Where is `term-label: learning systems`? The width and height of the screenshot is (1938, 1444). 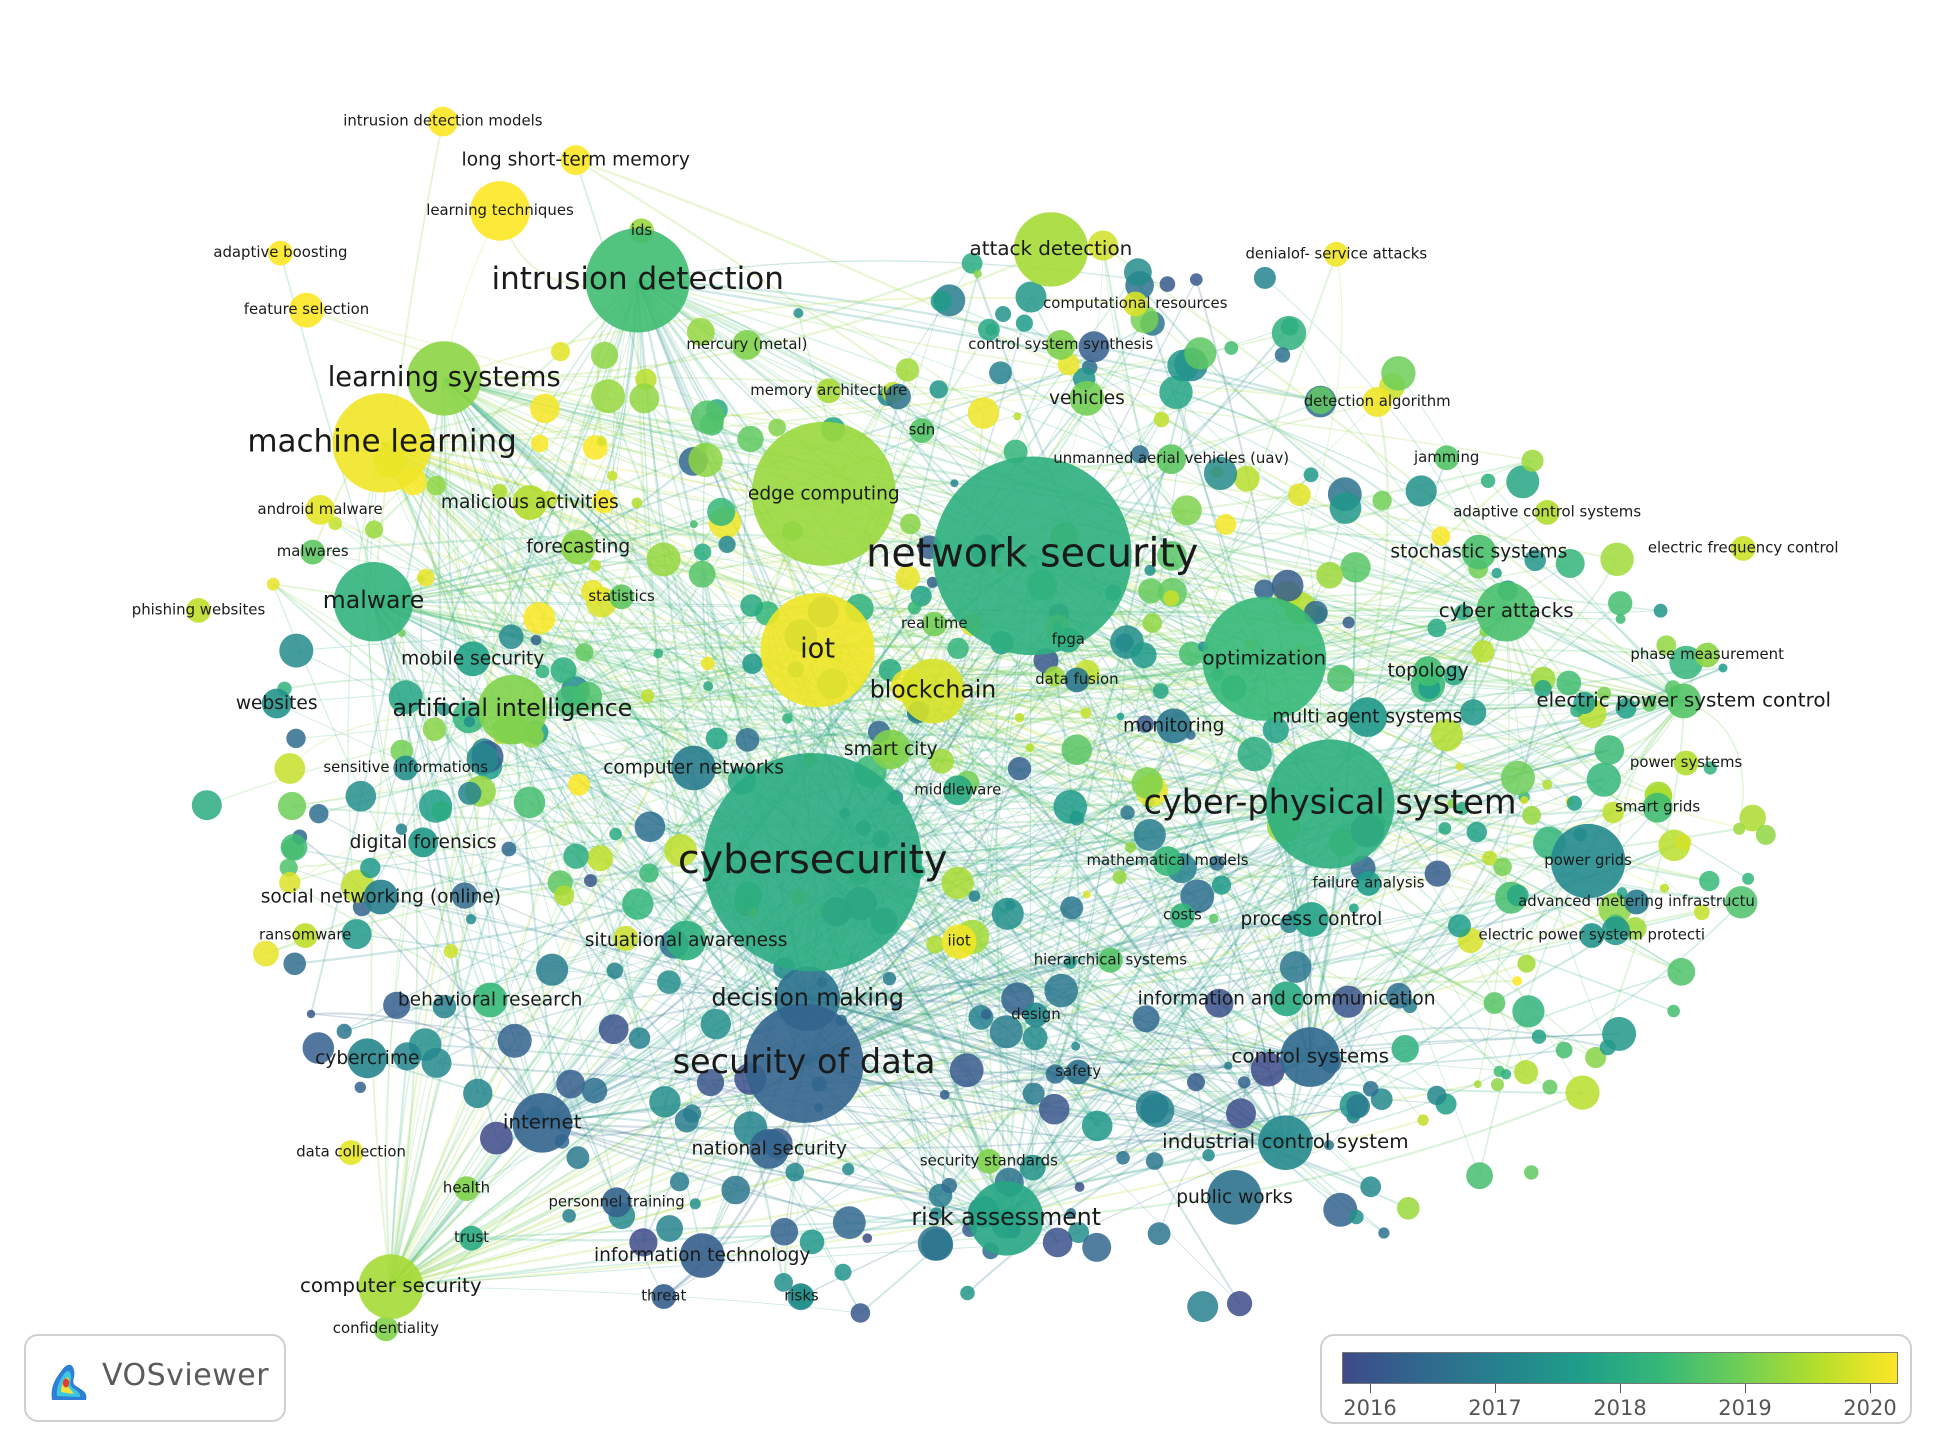
term-label: learning systems is located at coordinates (444, 377).